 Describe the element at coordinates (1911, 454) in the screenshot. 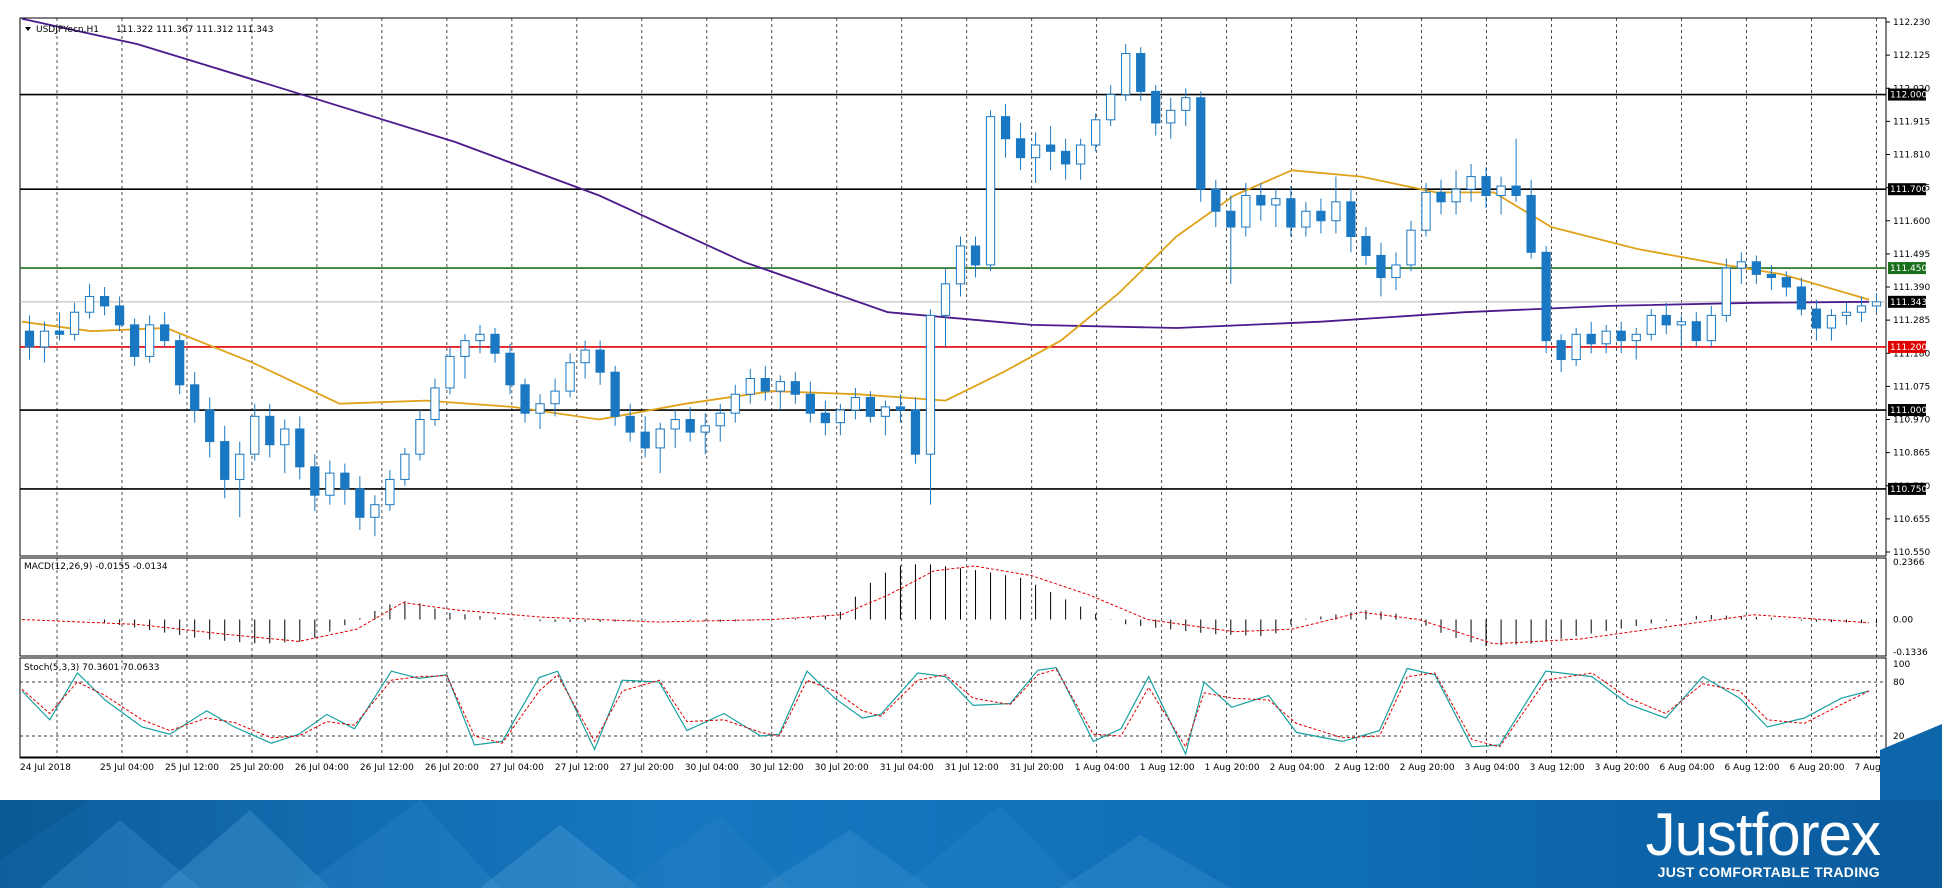

I see `y-tick-label: 110.865` at that location.